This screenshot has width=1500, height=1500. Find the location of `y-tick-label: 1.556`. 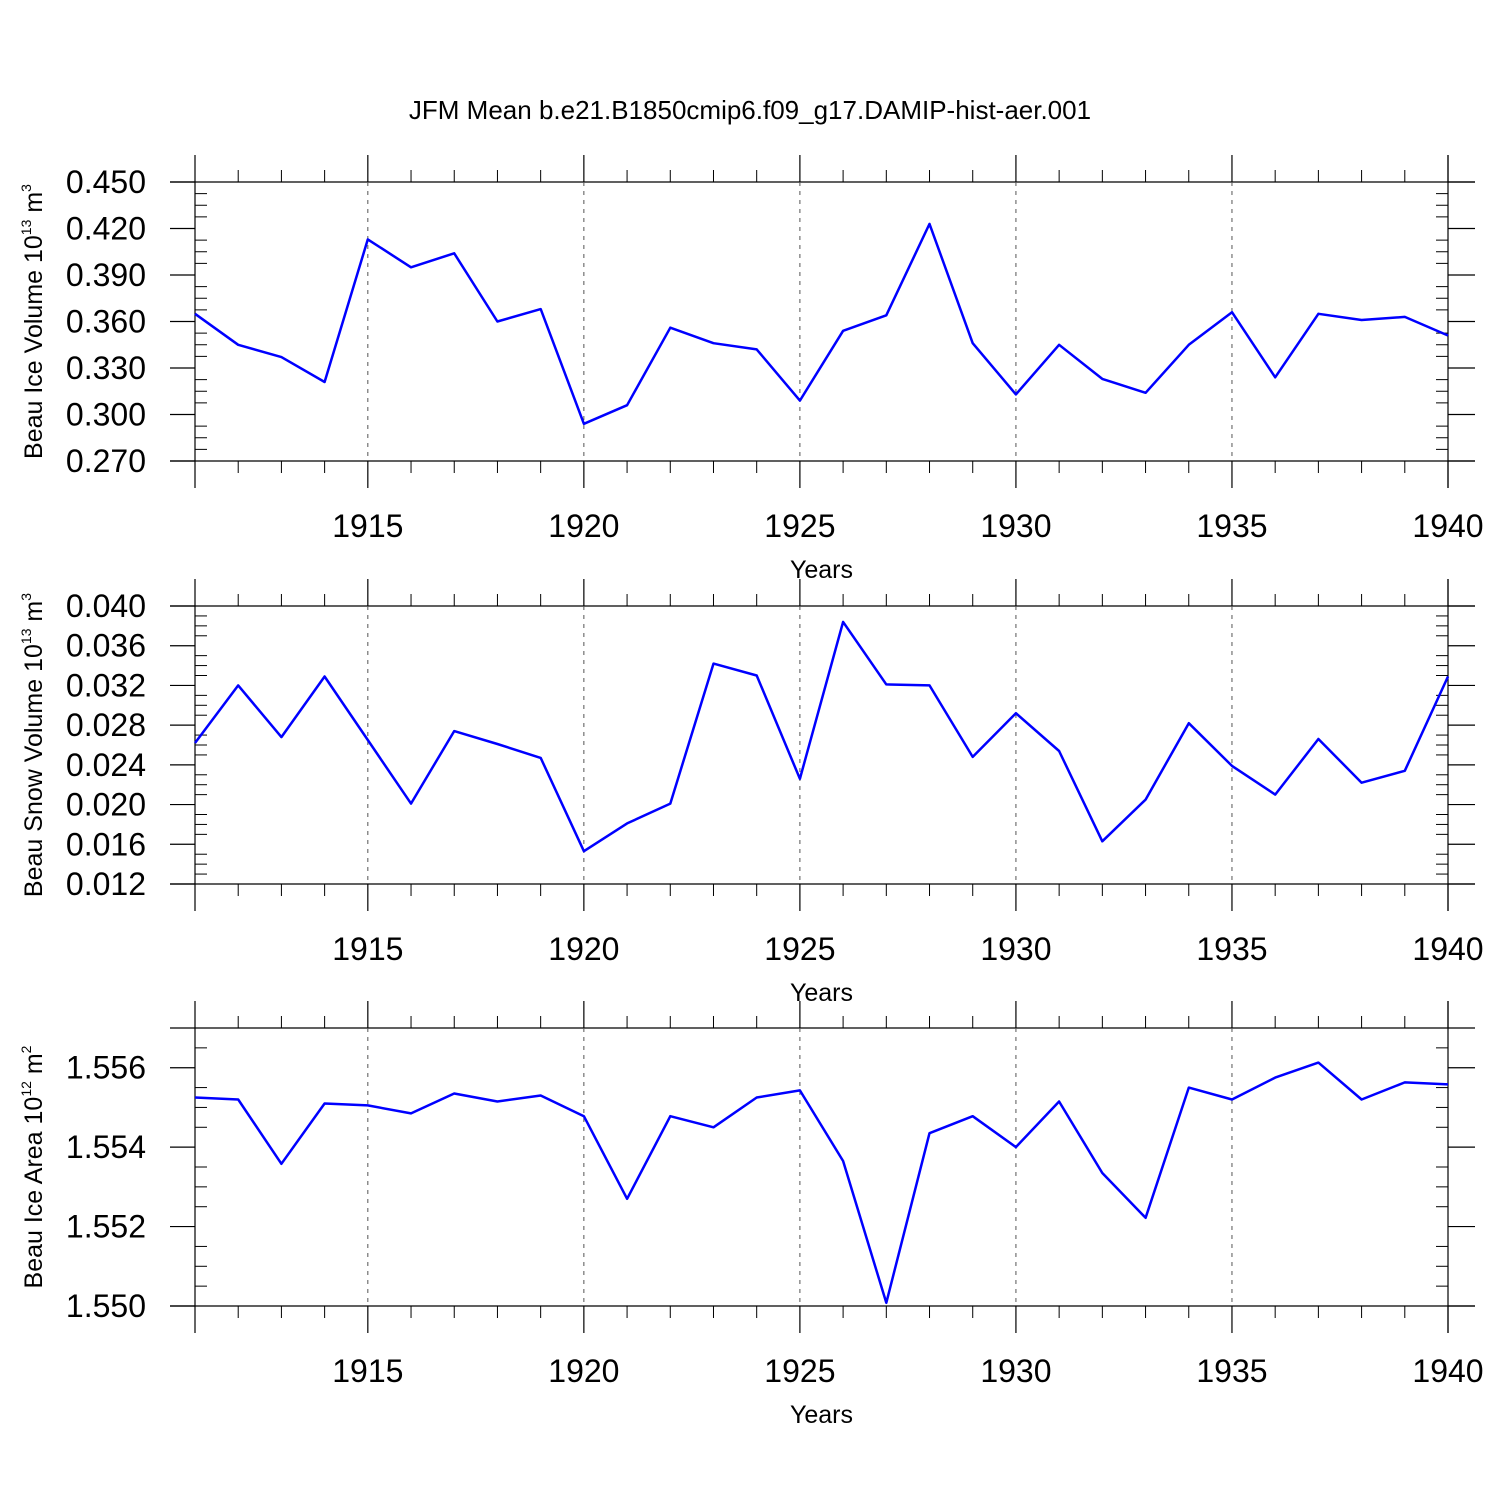

y-tick-label: 1.556 is located at coordinates (106, 1068).